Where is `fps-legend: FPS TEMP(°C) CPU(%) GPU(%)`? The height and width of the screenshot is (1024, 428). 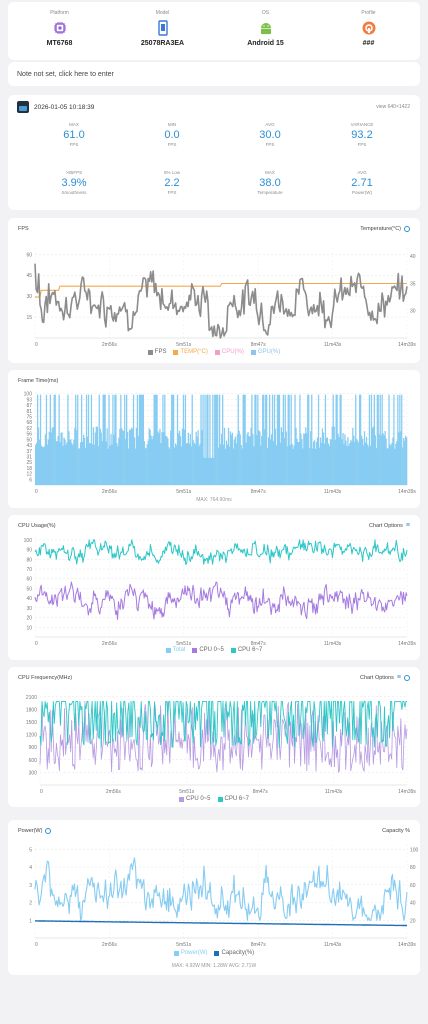 fps-legend: FPS TEMP(°C) CPU(%) GPU(%) is located at coordinates (214, 352).